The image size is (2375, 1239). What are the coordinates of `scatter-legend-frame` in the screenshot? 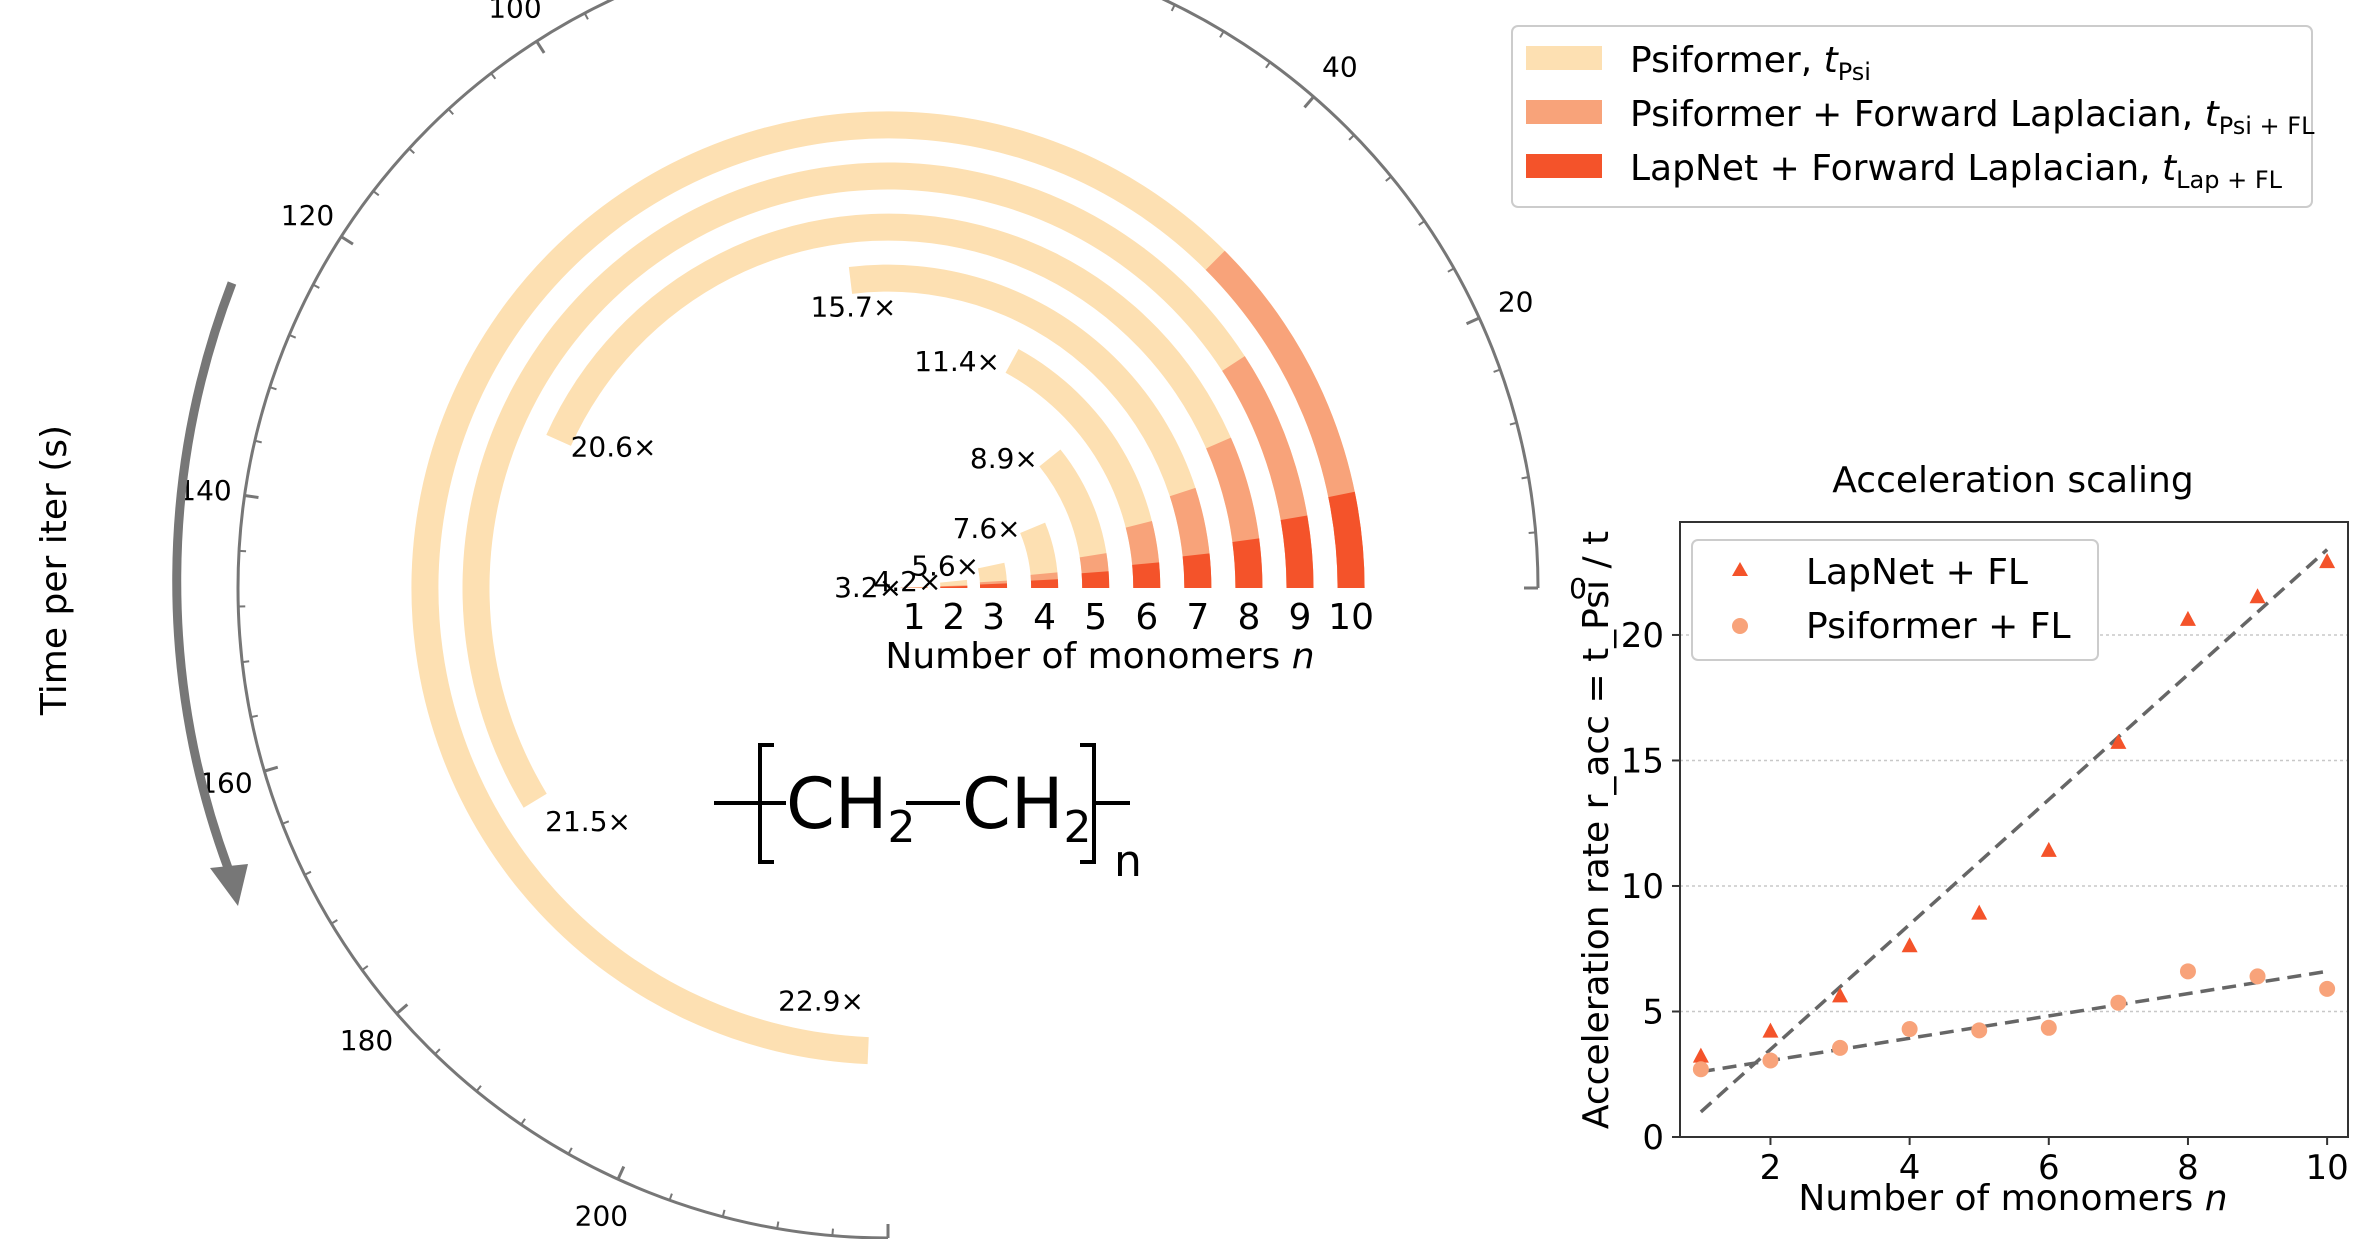 It's located at (1895, 600).